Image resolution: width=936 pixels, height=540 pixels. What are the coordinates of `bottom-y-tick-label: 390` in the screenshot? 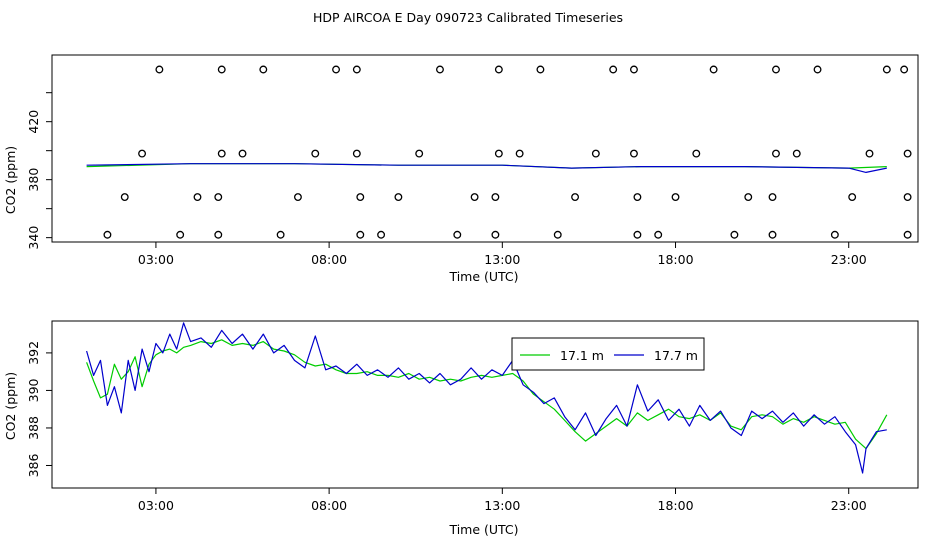 It's located at (33, 390).